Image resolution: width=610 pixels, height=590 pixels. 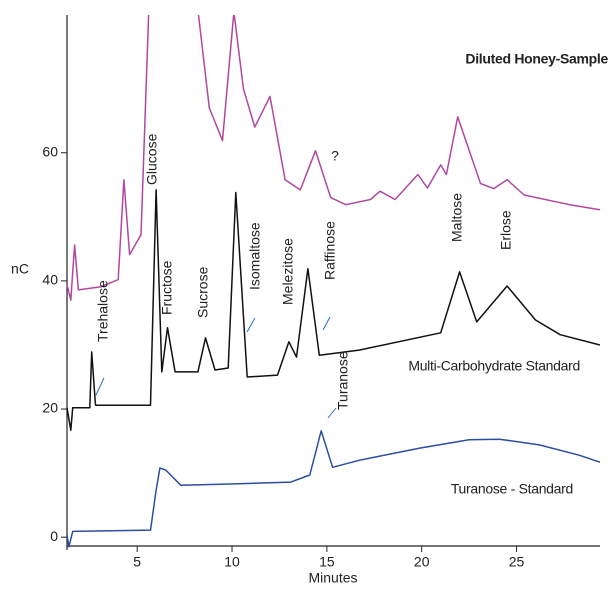 I want to click on series-label: Diluted Honey-Sample, so click(x=536, y=59).